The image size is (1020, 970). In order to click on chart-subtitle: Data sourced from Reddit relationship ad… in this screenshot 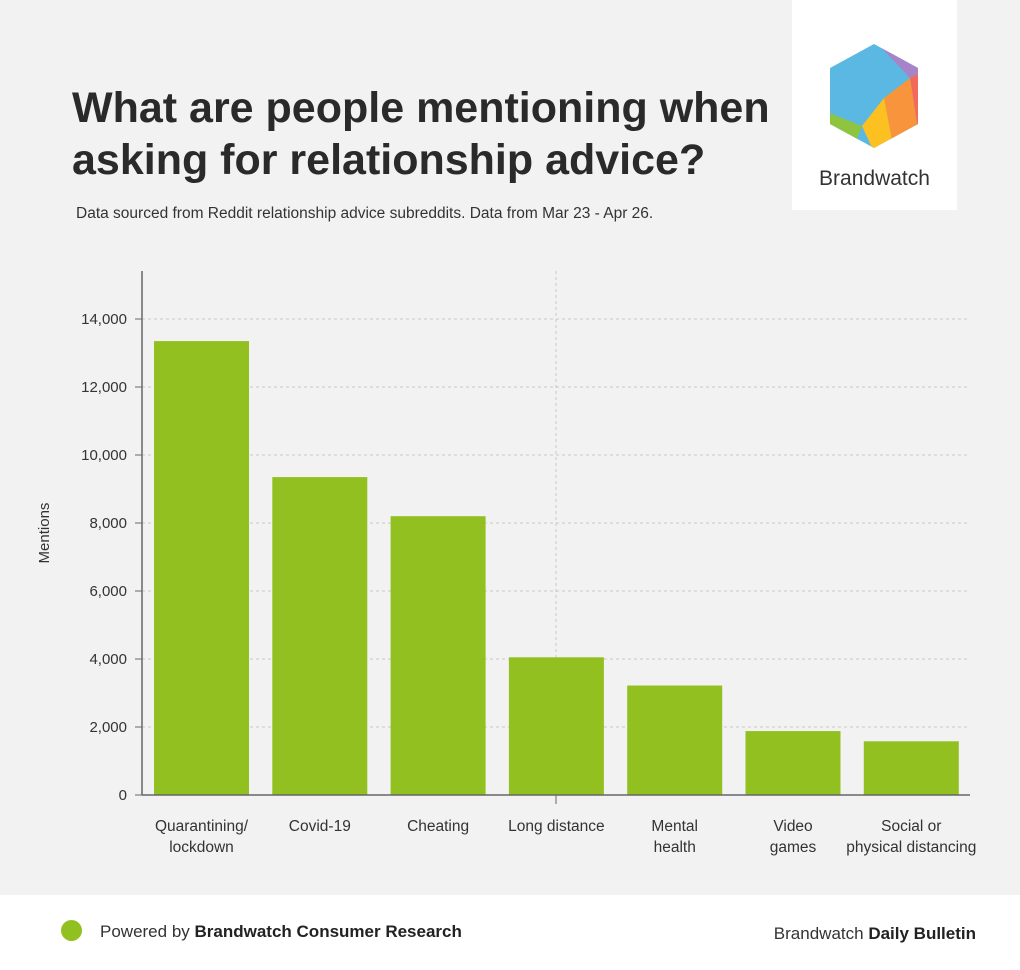, I will do `click(365, 213)`.